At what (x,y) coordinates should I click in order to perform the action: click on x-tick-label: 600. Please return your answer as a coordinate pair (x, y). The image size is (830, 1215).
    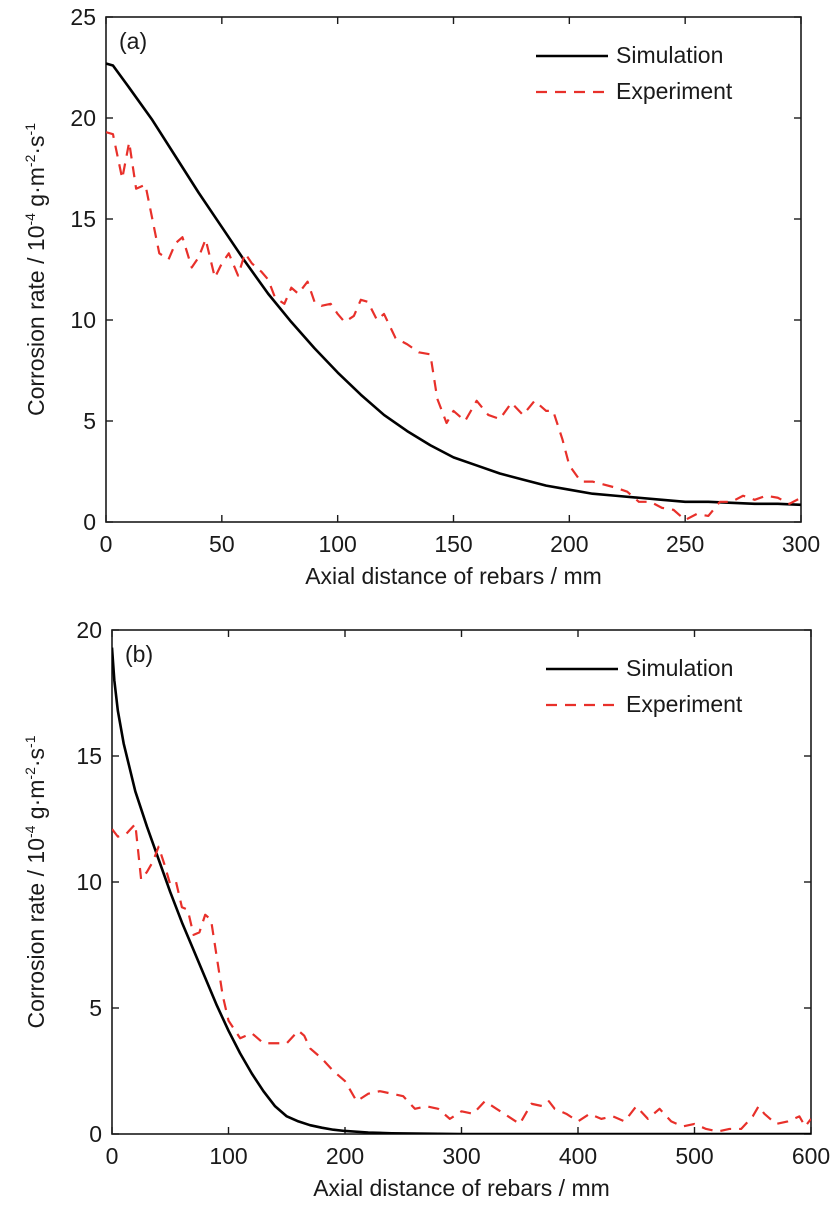
    Looking at the image, I should click on (811, 1156).